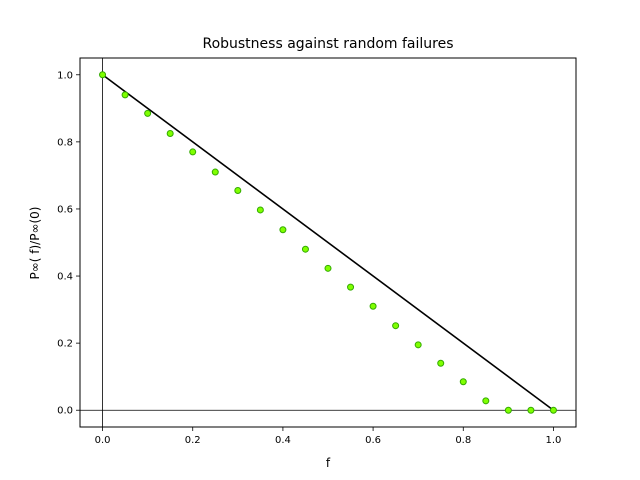 Image resolution: width=640 pixels, height=480 pixels. I want to click on x-tick-label: 1.0, so click(554, 440).